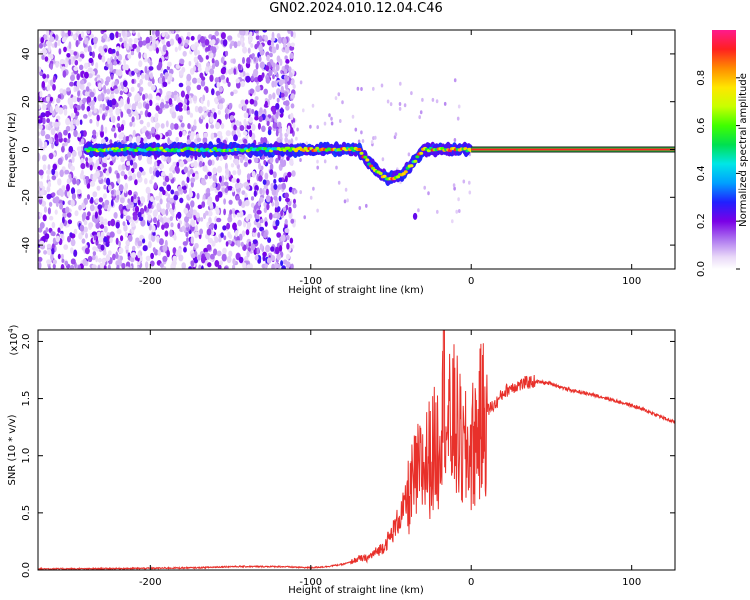 The height and width of the screenshot is (600, 750). What do you see at coordinates (26, 54) in the screenshot?
I see `y-tick-label: 40` at bounding box center [26, 54].